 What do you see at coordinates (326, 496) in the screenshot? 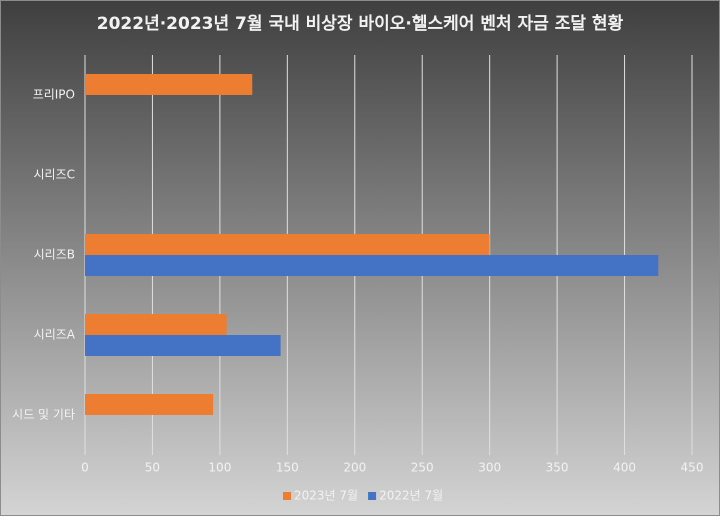
I see `legend-label: 2023년 7월` at bounding box center [326, 496].